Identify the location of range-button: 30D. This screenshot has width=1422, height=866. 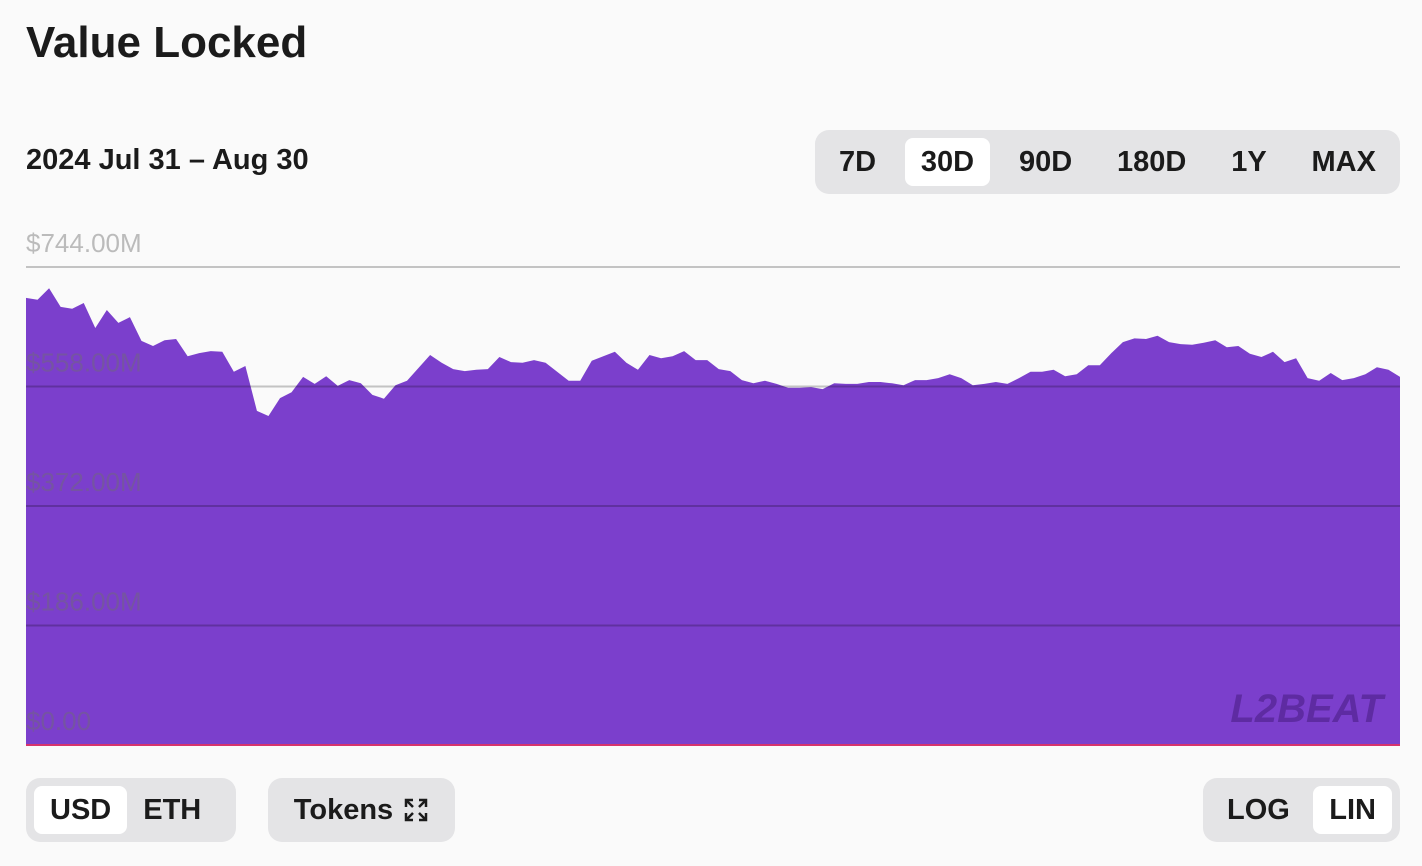
(947, 162).